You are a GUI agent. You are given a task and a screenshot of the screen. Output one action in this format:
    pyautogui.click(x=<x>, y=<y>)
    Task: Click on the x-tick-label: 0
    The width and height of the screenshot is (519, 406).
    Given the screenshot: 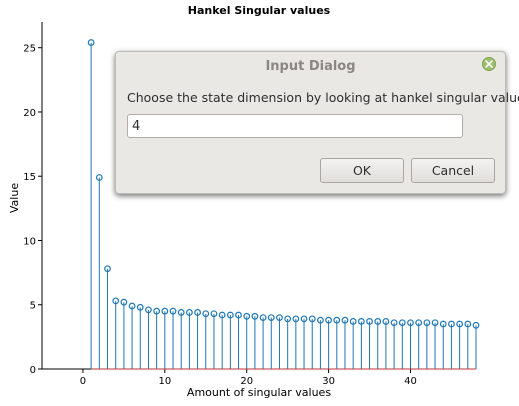 What is the action you would take?
    pyautogui.click(x=83, y=381)
    